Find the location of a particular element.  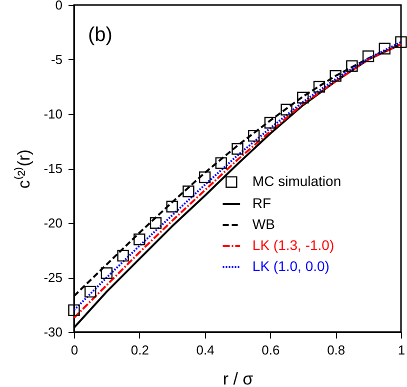

y-tick-label: -15 is located at coordinates (53, 168).